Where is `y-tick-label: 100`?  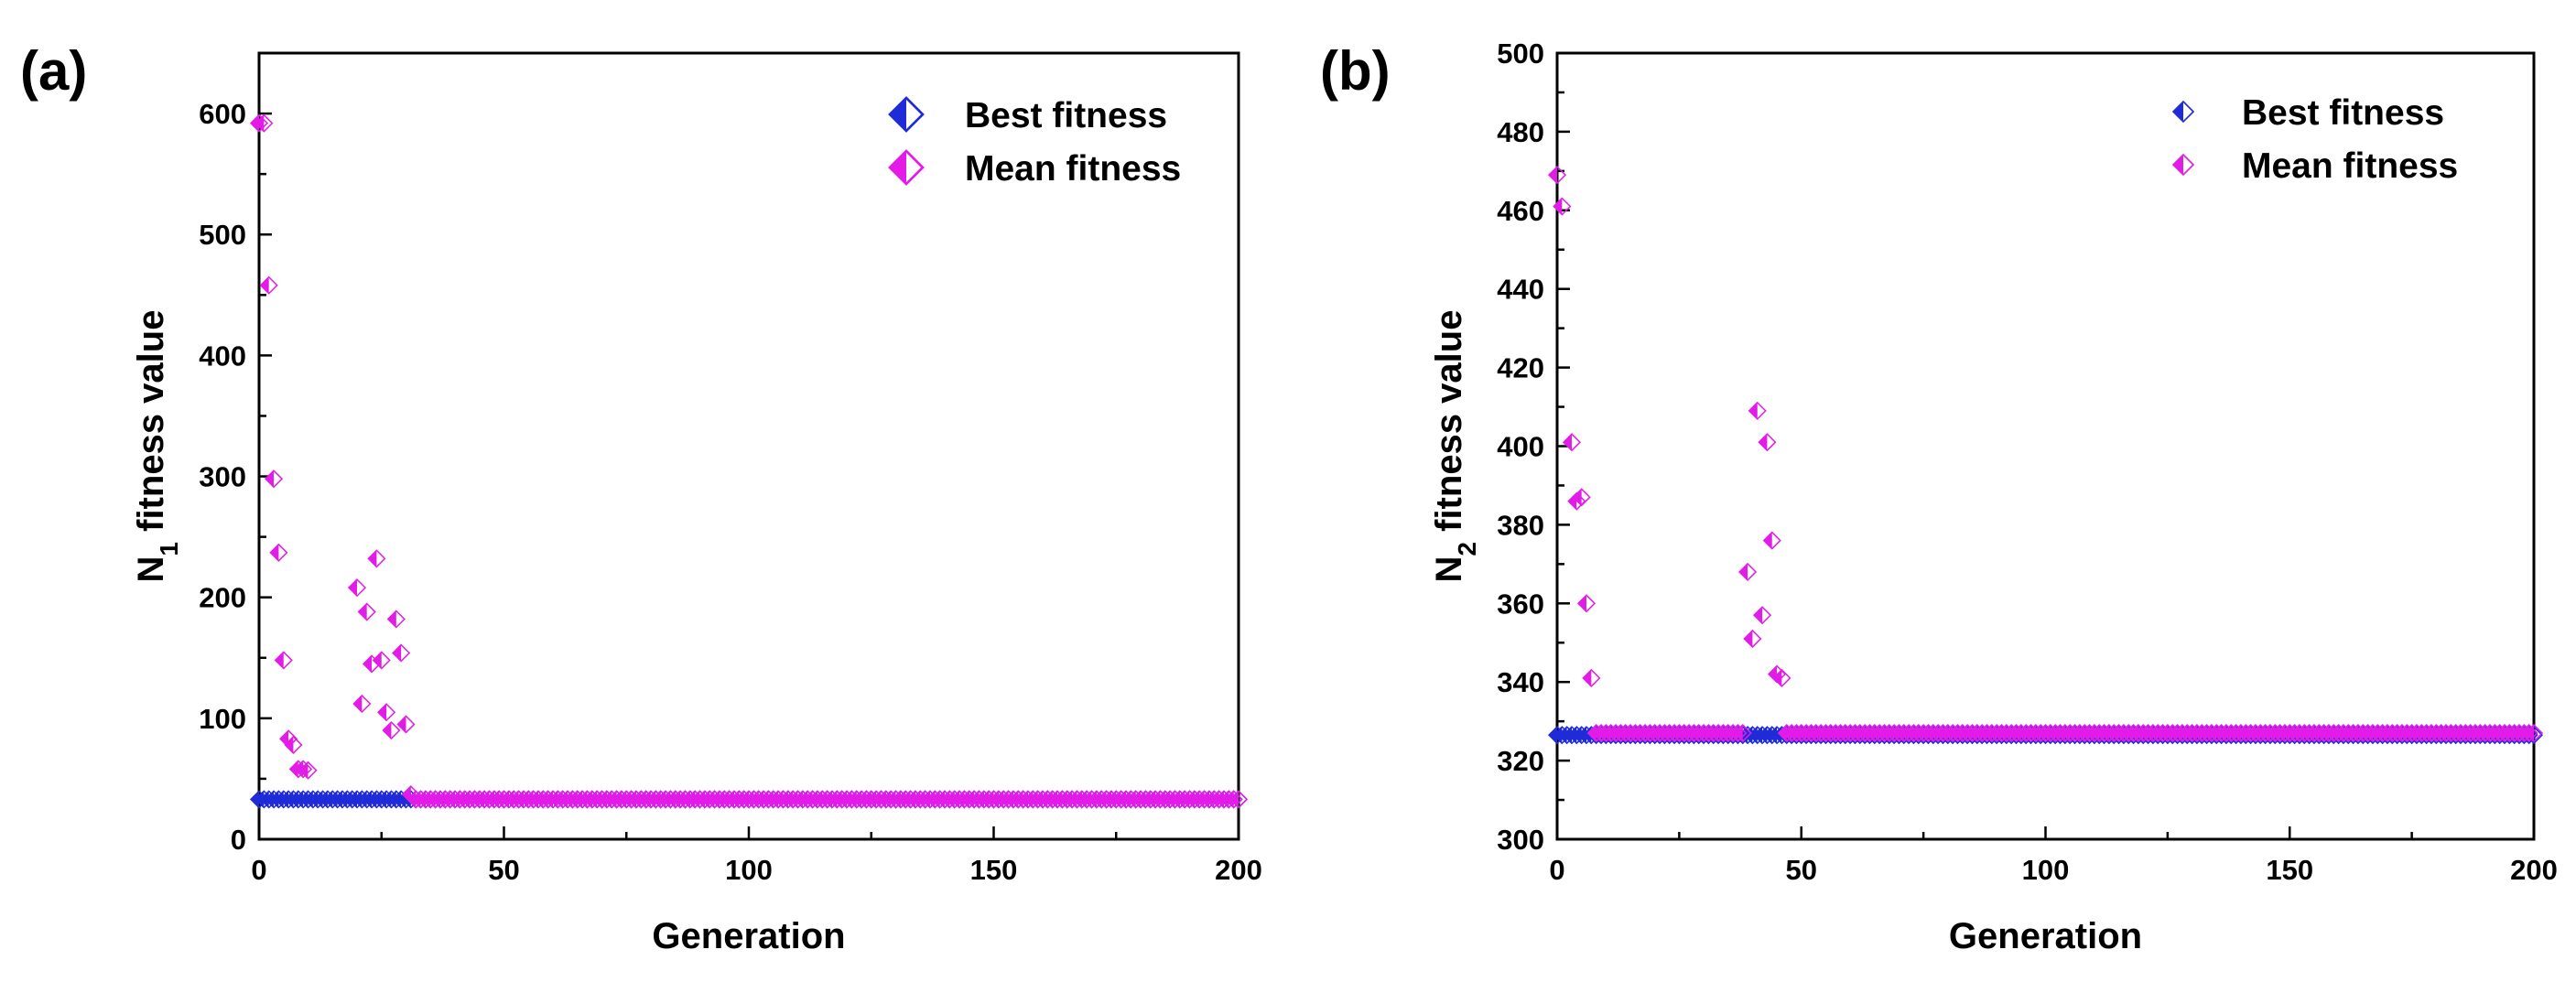
y-tick-label: 100 is located at coordinates (223, 719).